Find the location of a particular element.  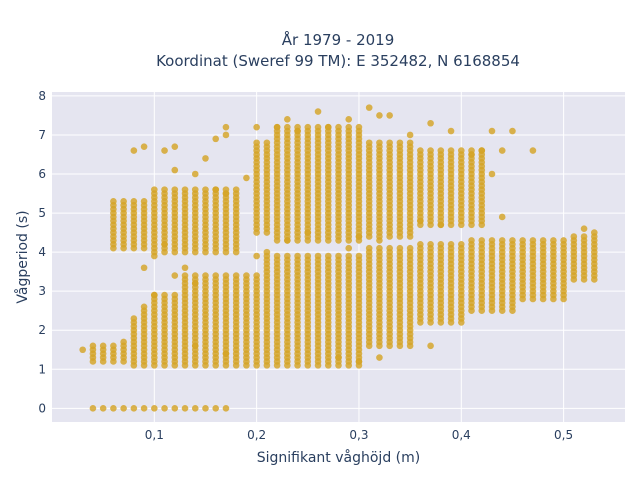

x-tick-label: 0,1 is located at coordinates (154, 435).